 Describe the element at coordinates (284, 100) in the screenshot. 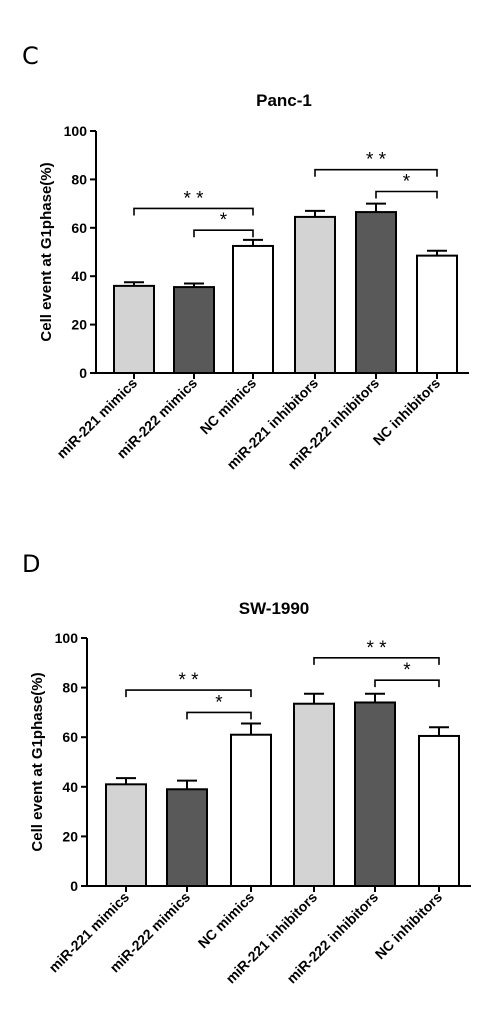

I see `chart-title: Panc-1` at that location.